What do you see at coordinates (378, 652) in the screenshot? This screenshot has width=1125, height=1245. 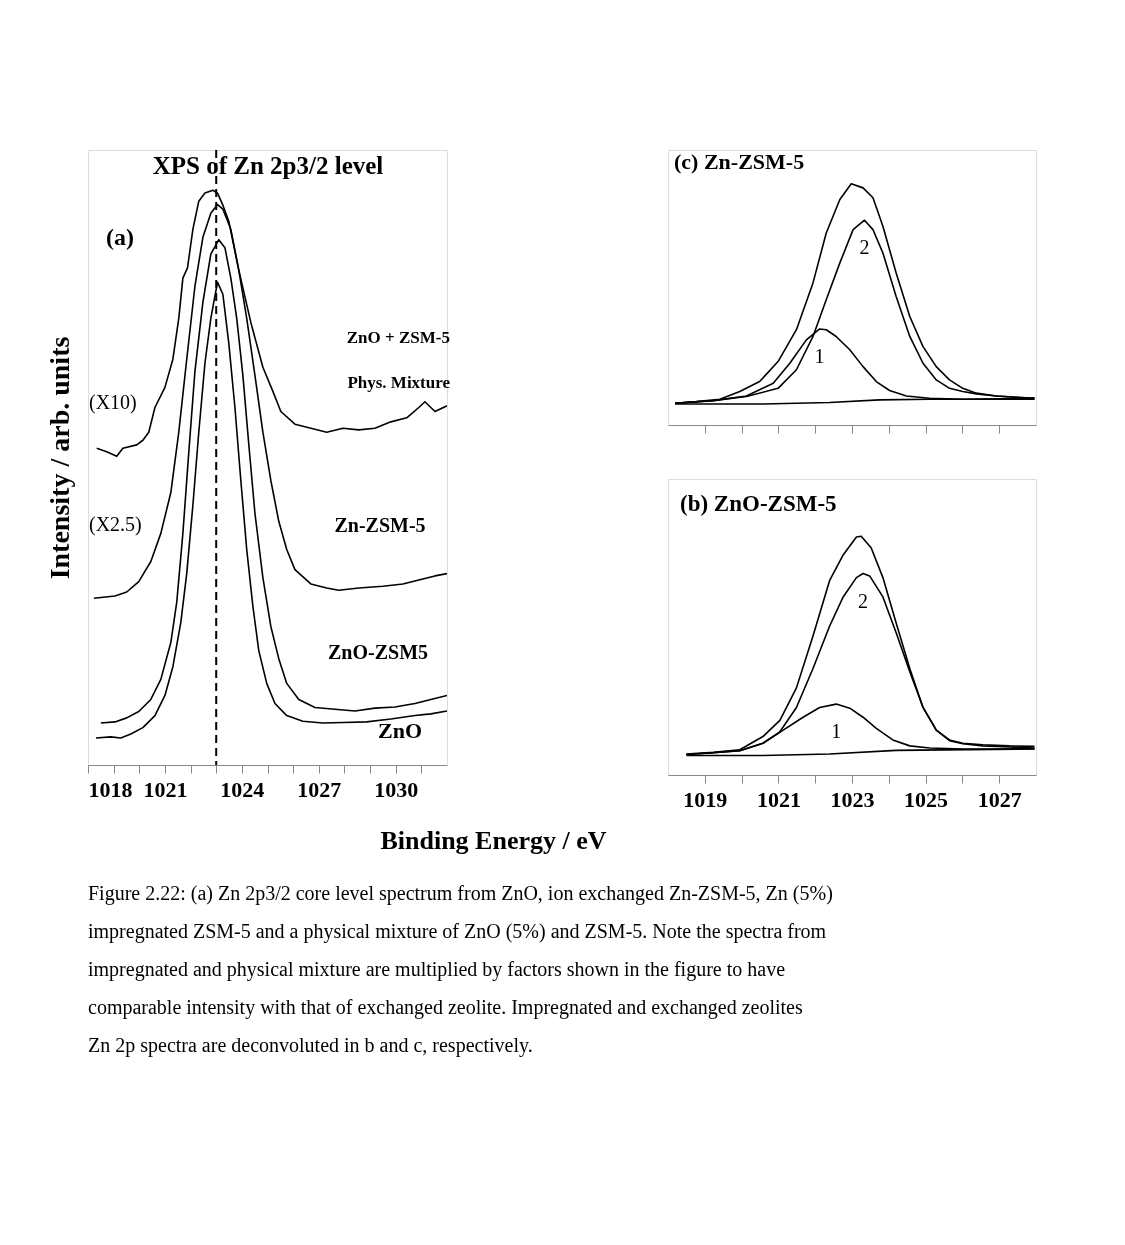 I see `annotation: ZnO-ZSM5` at bounding box center [378, 652].